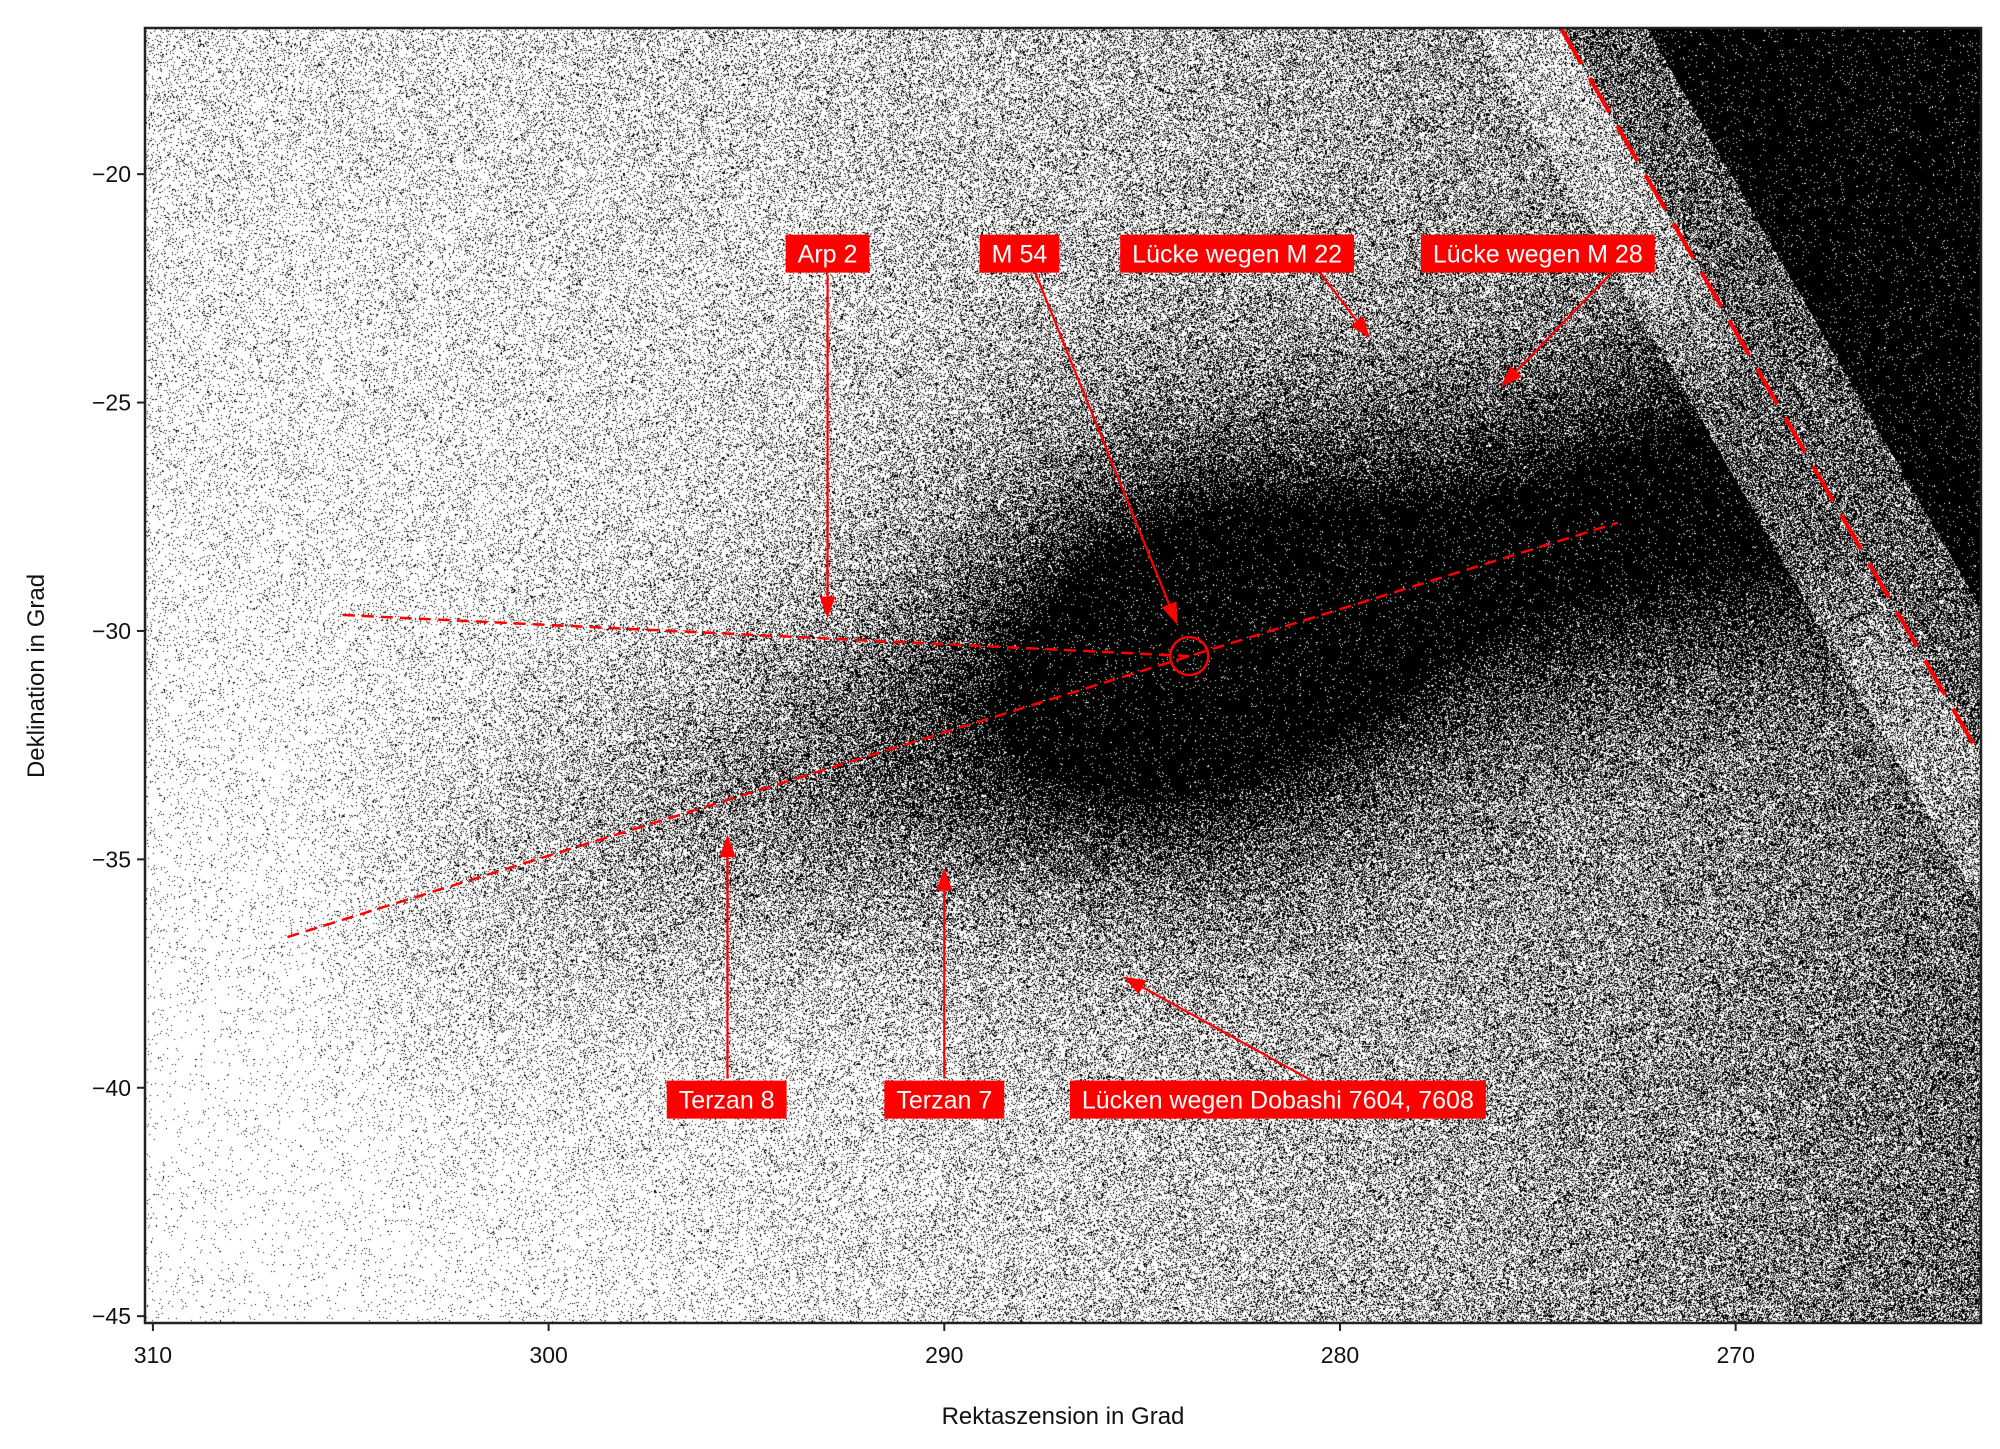  What do you see at coordinates (111, 174) in the screenshot?
I see `y-tick-label: −20` at bounding box center [111, 174].